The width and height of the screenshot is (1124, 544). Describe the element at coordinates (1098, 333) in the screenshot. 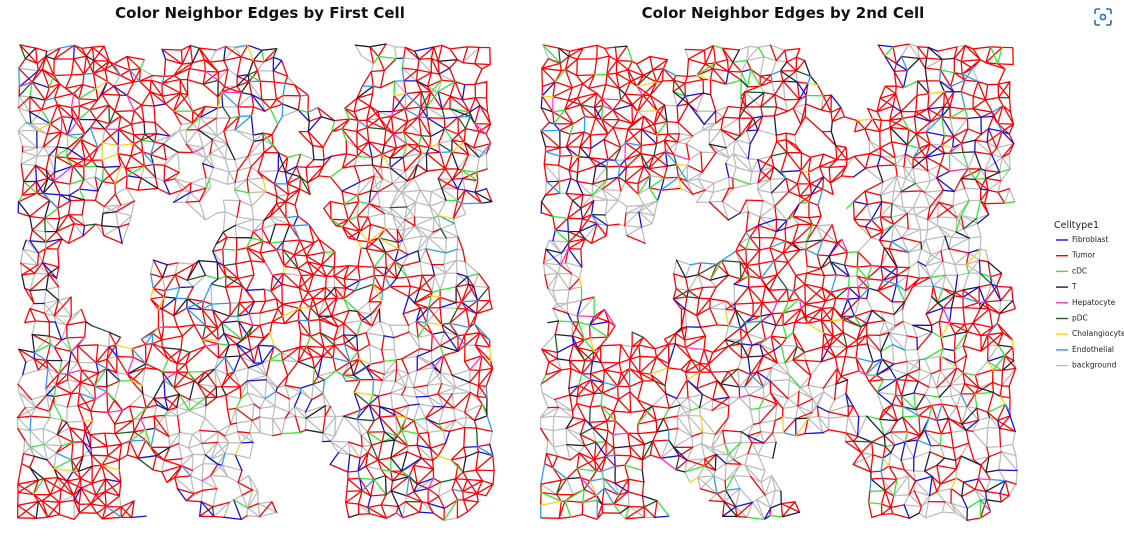

I see `legend-label: Cholangiocyte` at that location.